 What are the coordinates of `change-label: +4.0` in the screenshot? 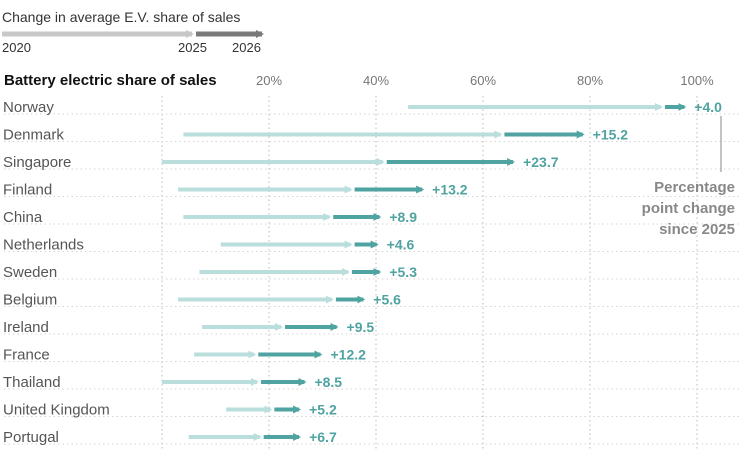 It's located at (708, 107).